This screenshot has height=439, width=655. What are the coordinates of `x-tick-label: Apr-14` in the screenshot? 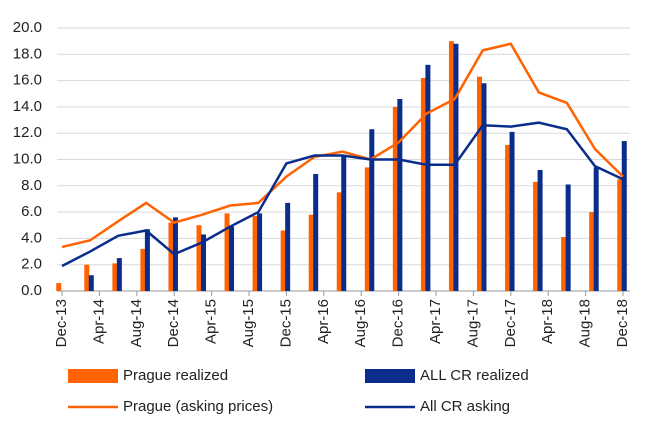 It's located at (98, 321).